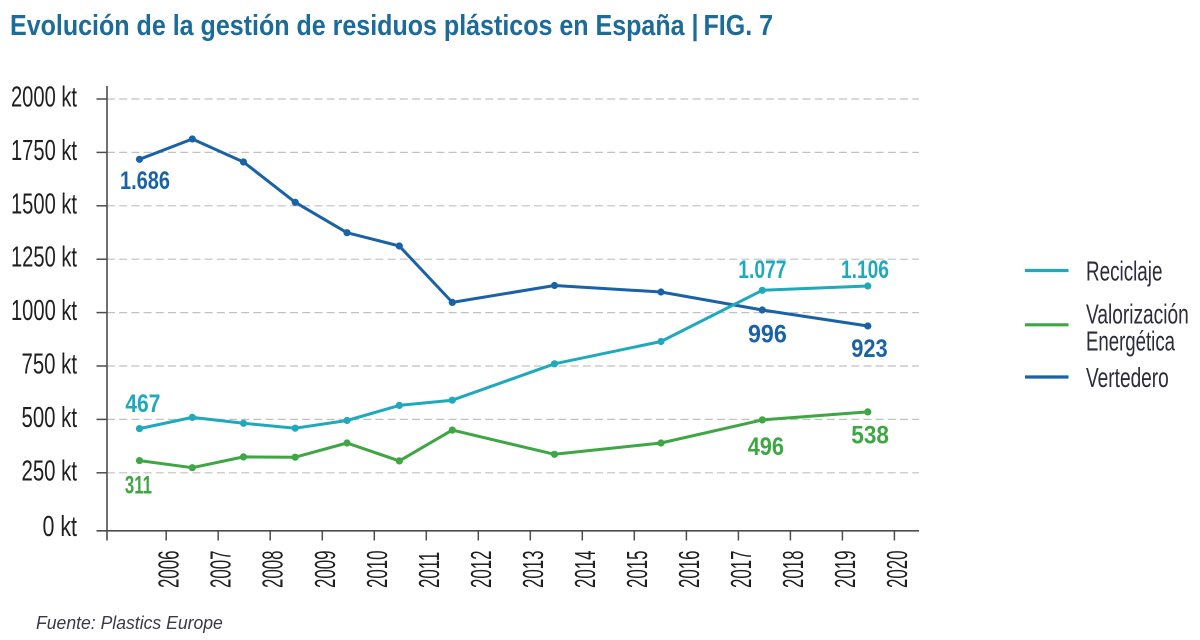 Image resolution: width=1200 pixels, height=640 pixels. Describe the element at coordinates (430, 570) in the screenshot. I see `svg-text: 2011` at that location.